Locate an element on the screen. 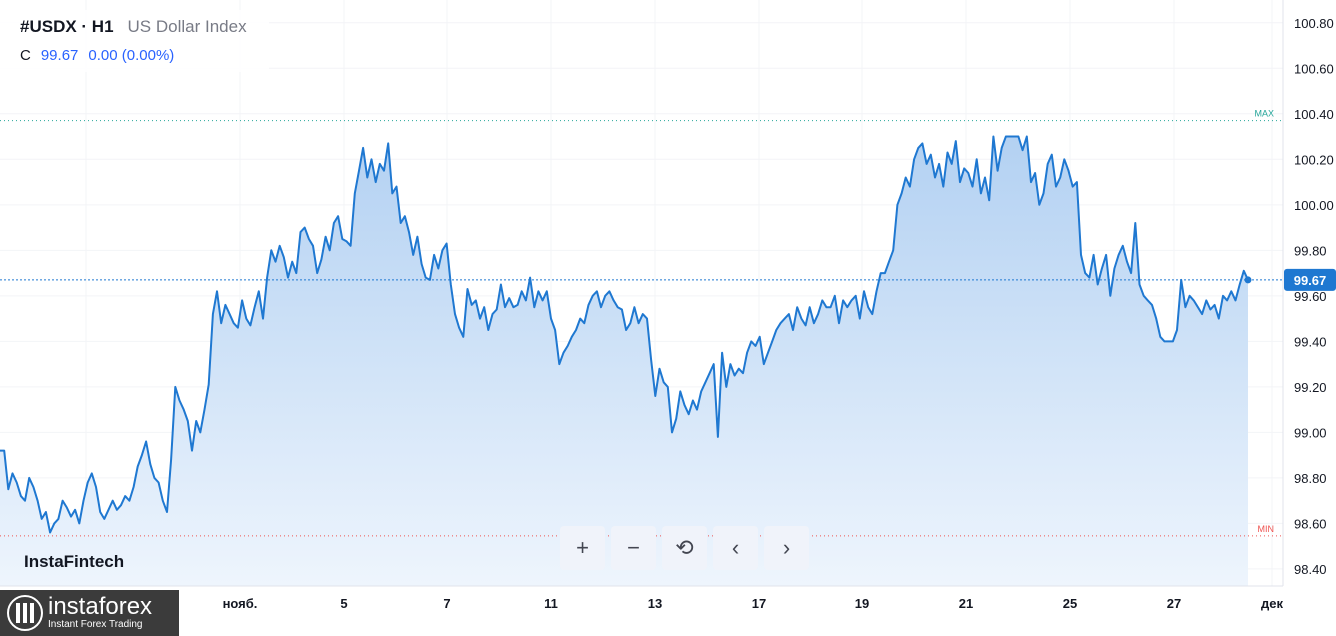 Image resolution: width=1336 pixels, height=636 pixels. x-tick-label: дек is located at coordinates (1272, 603).